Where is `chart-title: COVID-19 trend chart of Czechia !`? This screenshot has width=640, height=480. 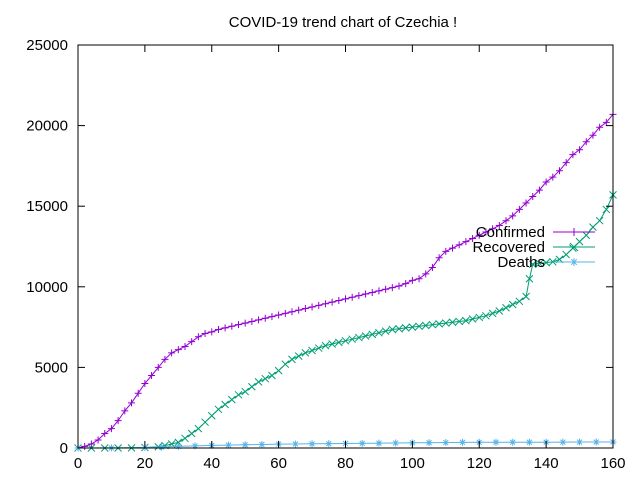 chart-title: COVID-19 trend chart of Czechia ! is located at coordinates (343, 22).